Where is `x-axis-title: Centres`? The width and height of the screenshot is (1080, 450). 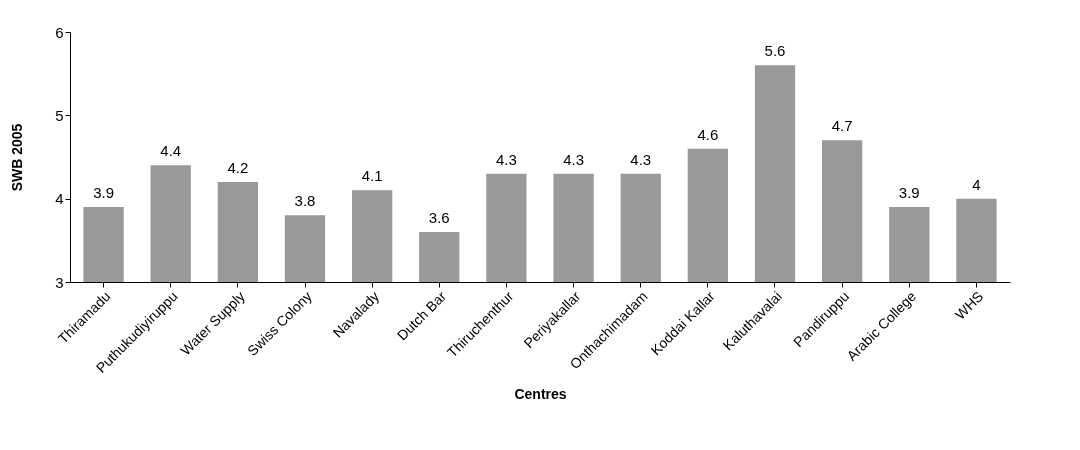
x-axis-title: Centres is located at coordinates (540, 393).